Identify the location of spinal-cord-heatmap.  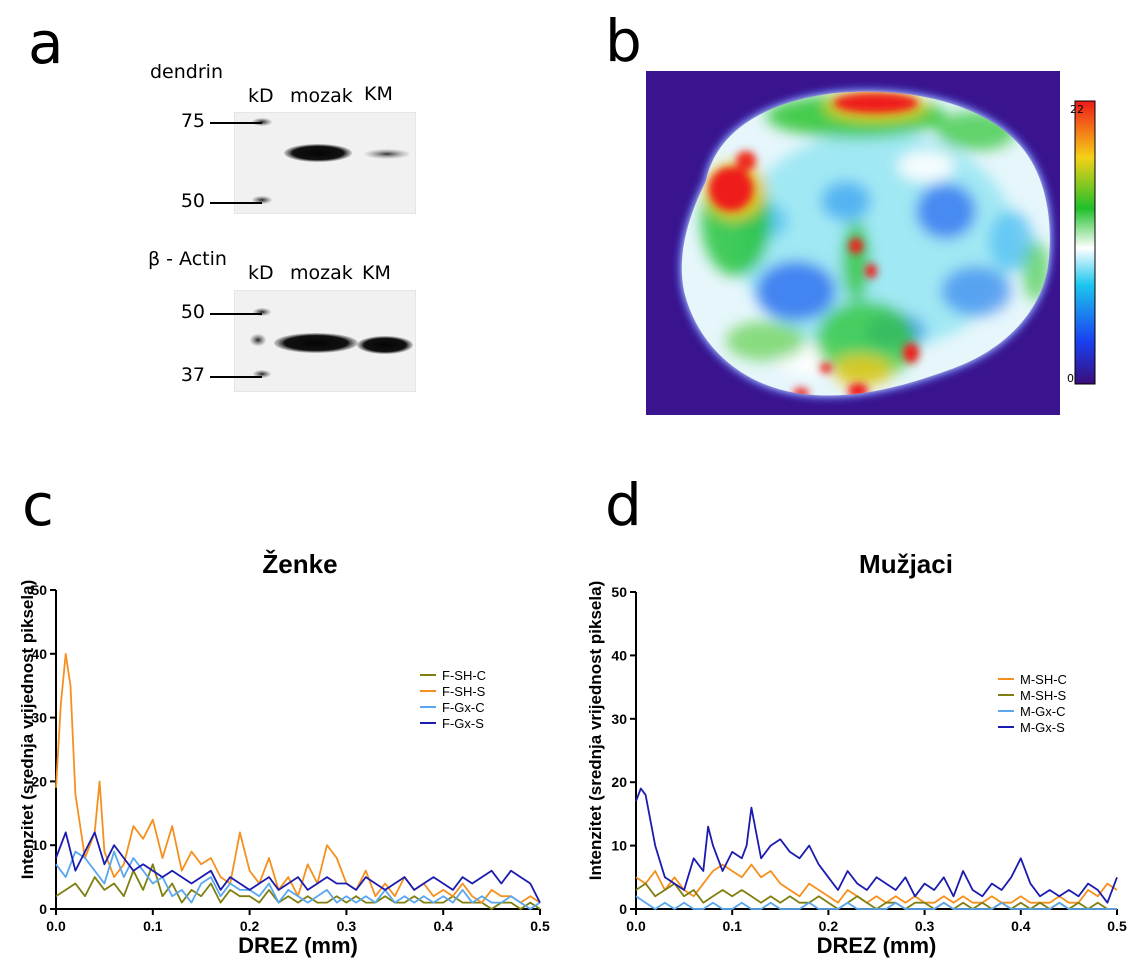
(853, 243).